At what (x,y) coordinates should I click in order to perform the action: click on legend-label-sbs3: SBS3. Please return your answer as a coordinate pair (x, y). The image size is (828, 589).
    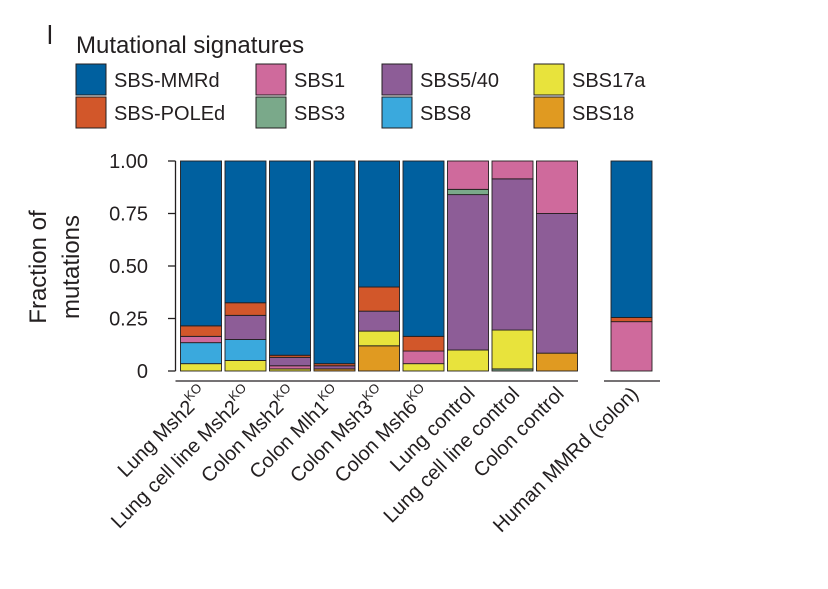
    Looking at the image, I should click on (319, 114).